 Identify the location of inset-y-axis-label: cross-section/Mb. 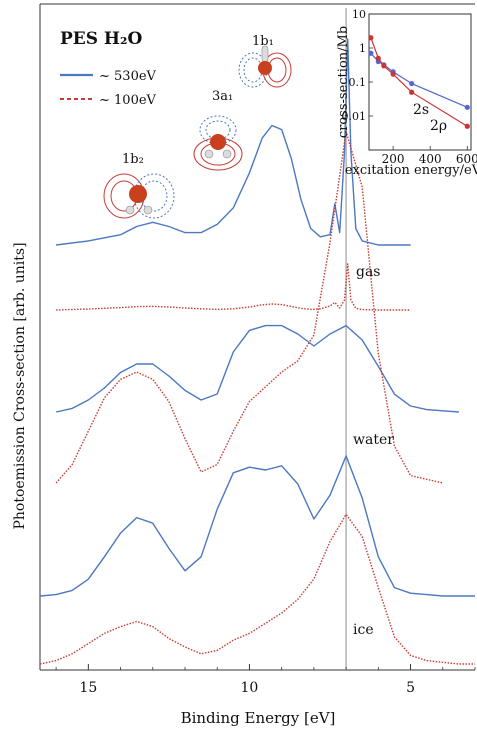
(343, 82).